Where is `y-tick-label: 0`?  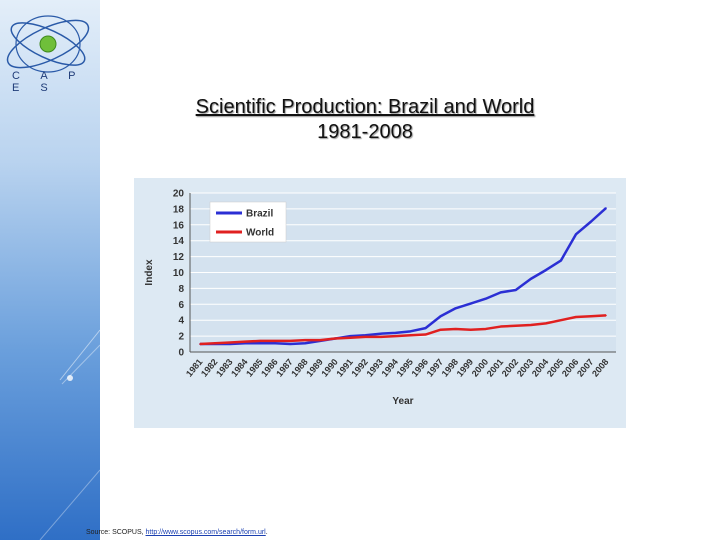 y-tick-label: 0 is located at coordinates (181, 353).